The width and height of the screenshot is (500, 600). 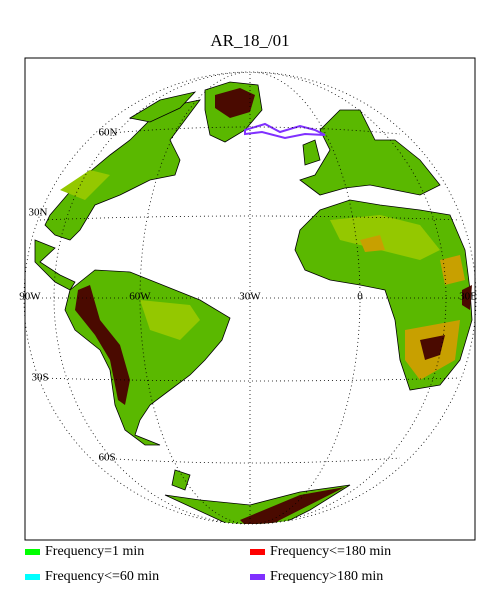 I want to click on lon-label: 0, so click(x=360, y=297).